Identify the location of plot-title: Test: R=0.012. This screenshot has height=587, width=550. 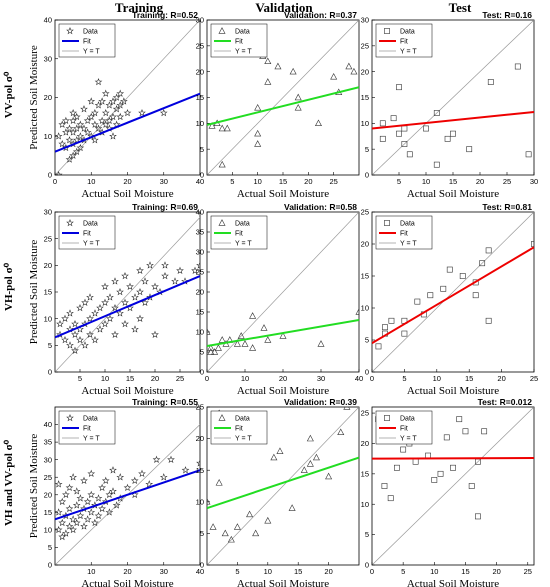
(505, 402).